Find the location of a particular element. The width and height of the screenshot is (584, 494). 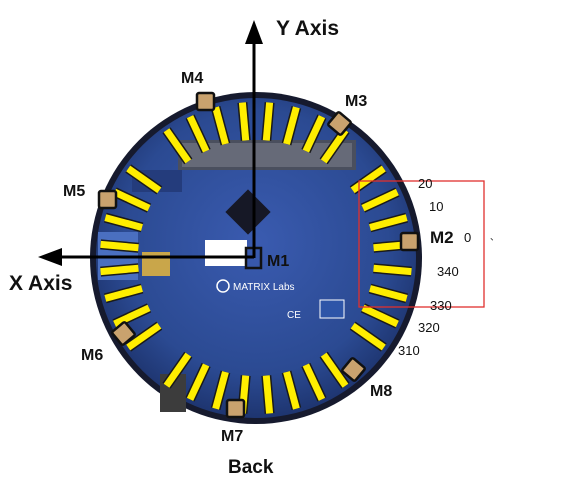

angle-label-20: 20 is located at coordinates (425, 183).